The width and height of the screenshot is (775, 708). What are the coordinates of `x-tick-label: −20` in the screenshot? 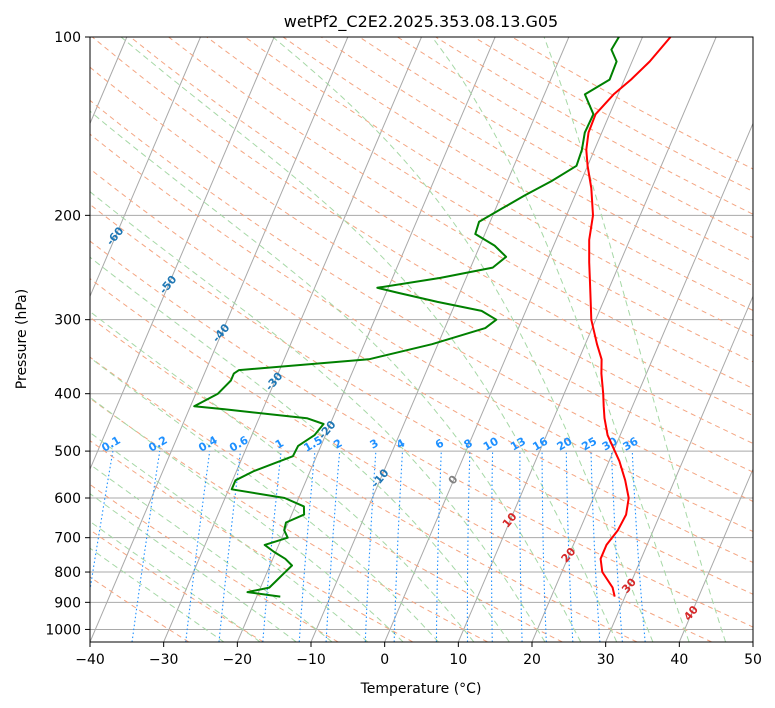 It's located at (238, 660).